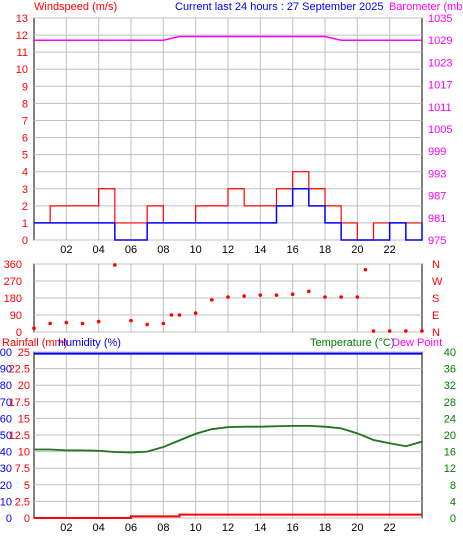 This screenshot has height=542, width=463. I want to click on humidity-y-tick-label: 50, so click(6, 436).